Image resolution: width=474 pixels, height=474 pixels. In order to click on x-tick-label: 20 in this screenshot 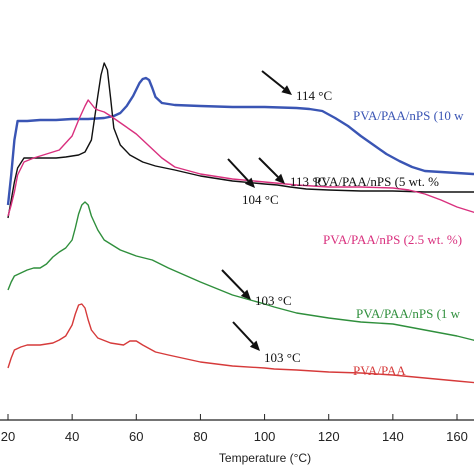, I will do `click(8, 436)`.